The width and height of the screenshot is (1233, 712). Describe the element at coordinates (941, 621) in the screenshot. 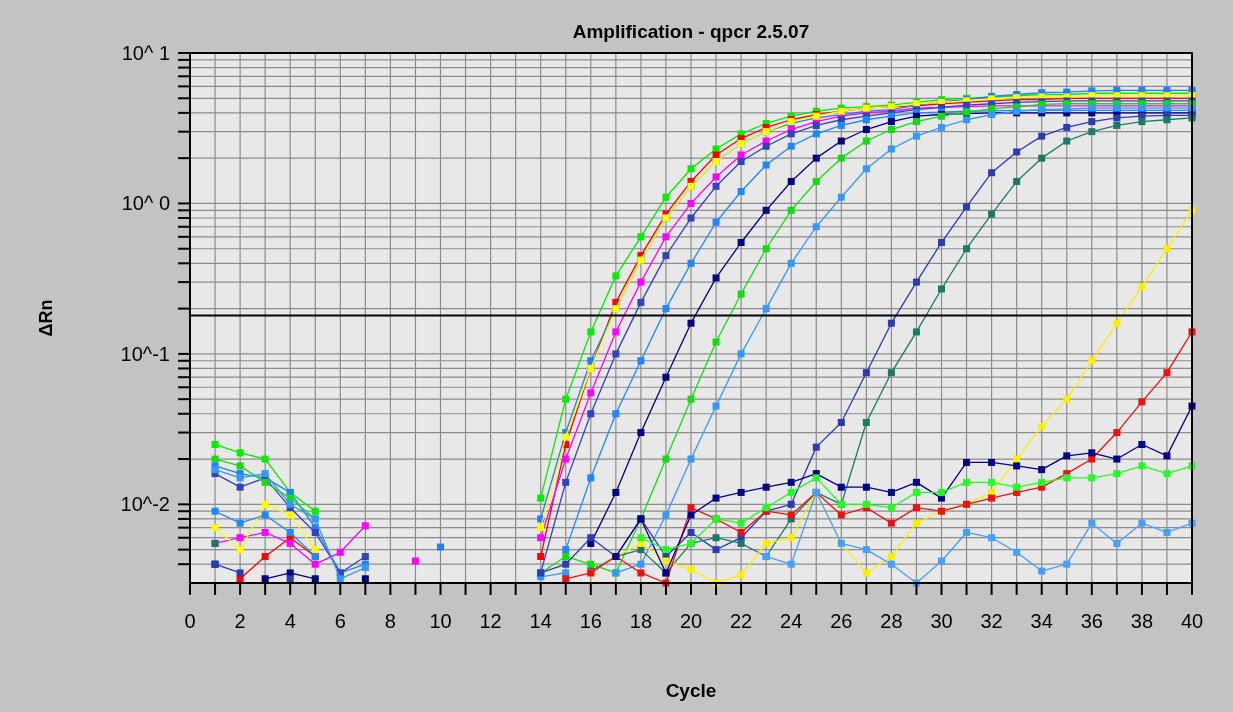

I see `x-tick-label: 30` at that location.